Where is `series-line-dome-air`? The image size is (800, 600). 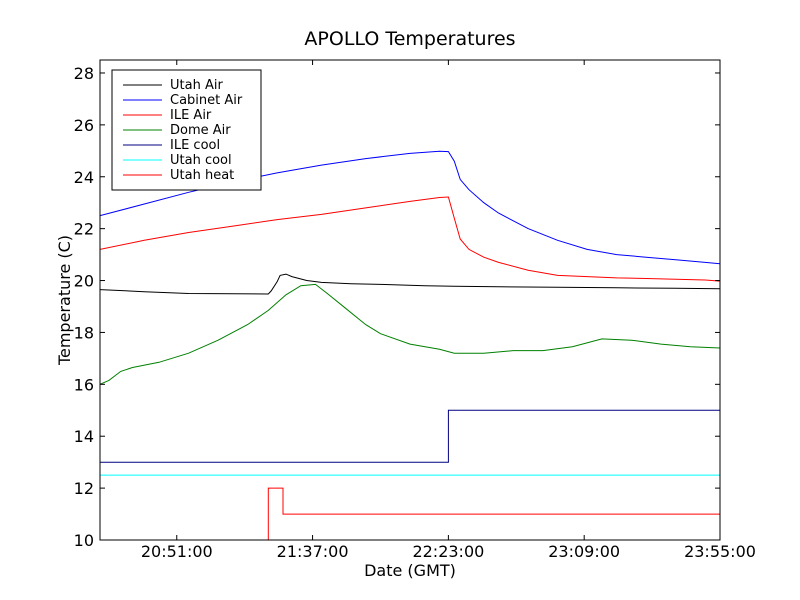 series-line-dome-air is located at coordinates (410, 334).